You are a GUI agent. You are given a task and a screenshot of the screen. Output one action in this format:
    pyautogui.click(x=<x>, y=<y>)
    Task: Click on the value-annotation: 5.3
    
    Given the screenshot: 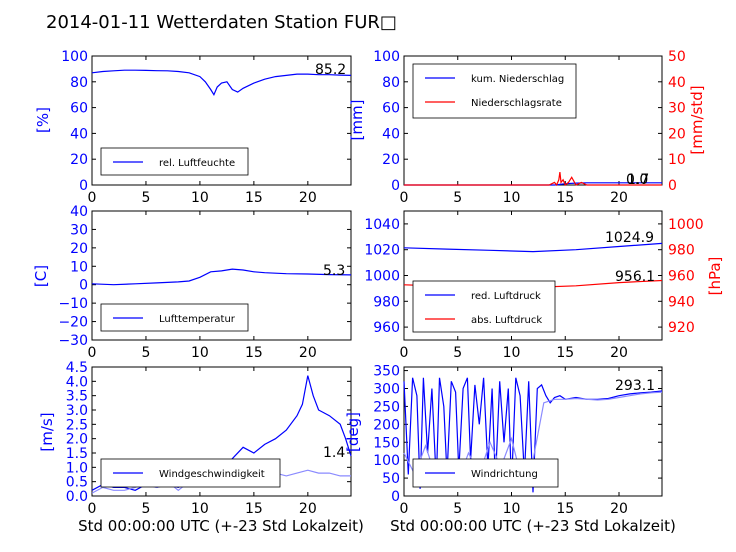 What is the action you would take?
    pyautogui.click(x=334, y=271)
    